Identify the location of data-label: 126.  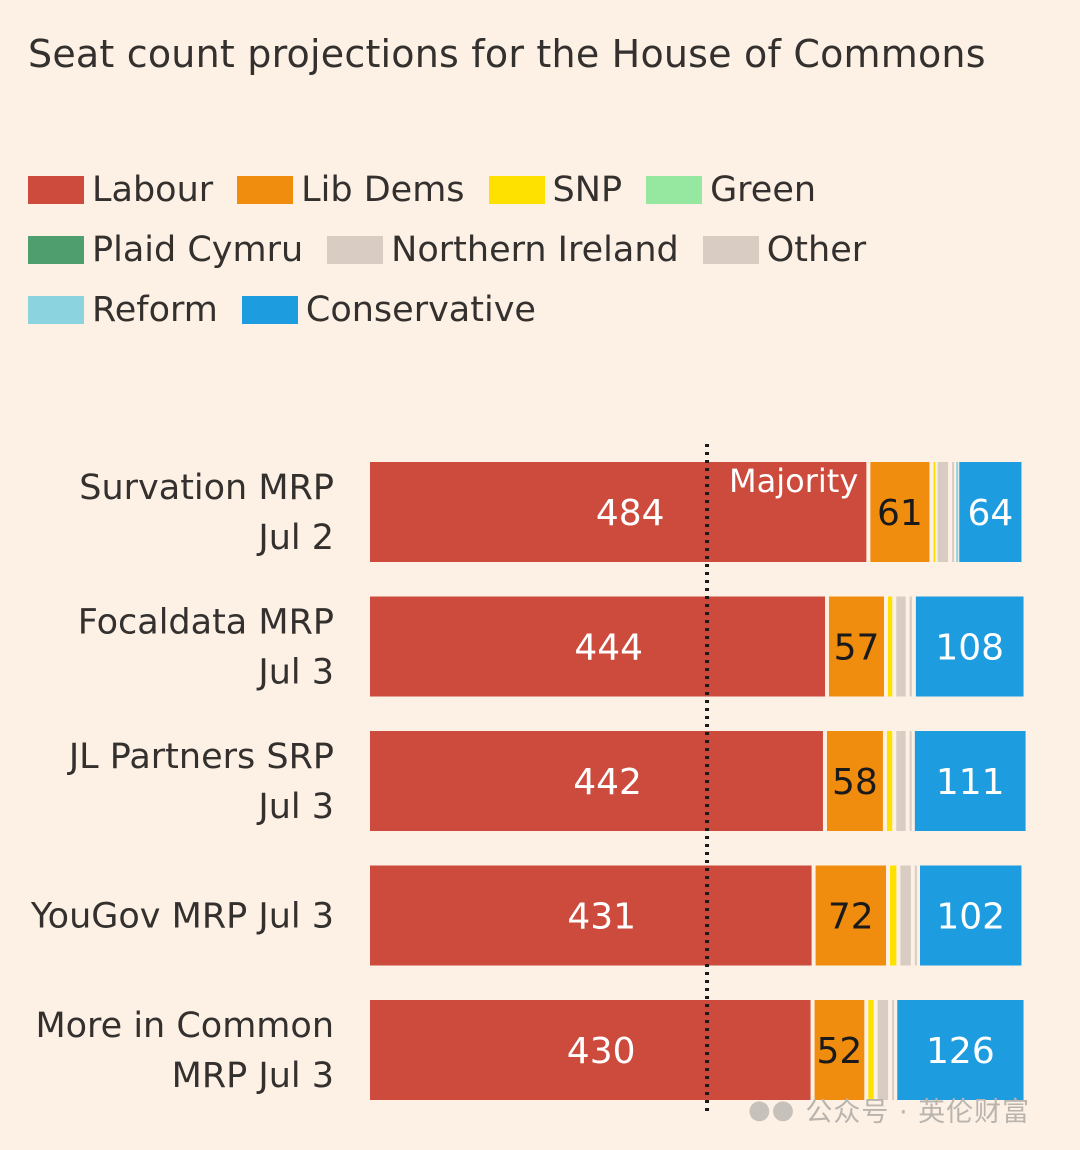
(960, 1051).